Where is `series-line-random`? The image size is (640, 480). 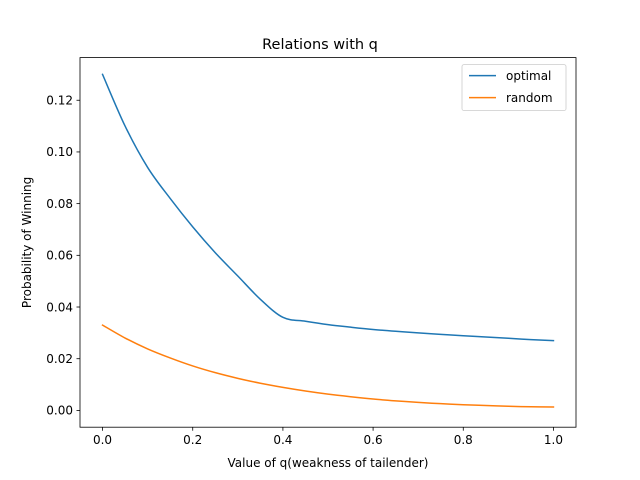
series-line-random is located at coordinates (328, 366).